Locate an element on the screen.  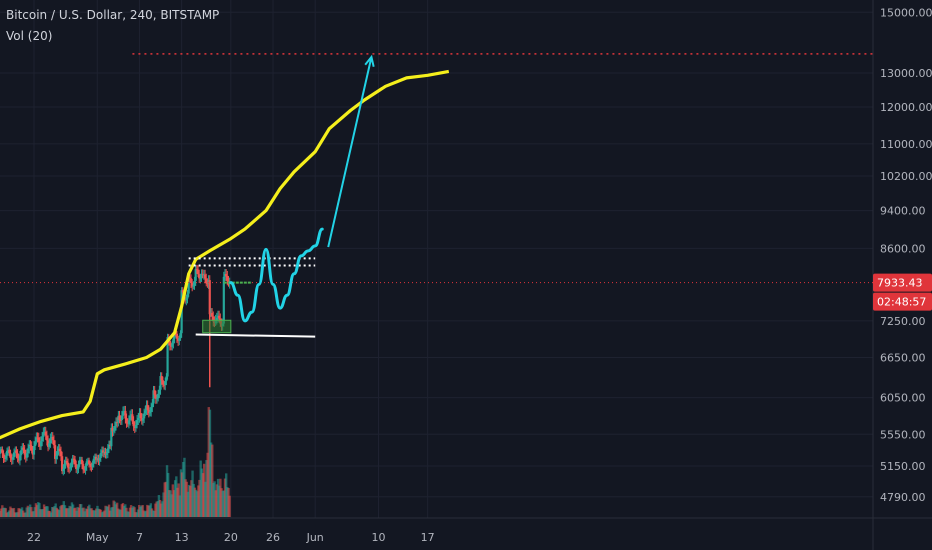
price-tick-label: 11000.00 is located at coordinates (906, 144).